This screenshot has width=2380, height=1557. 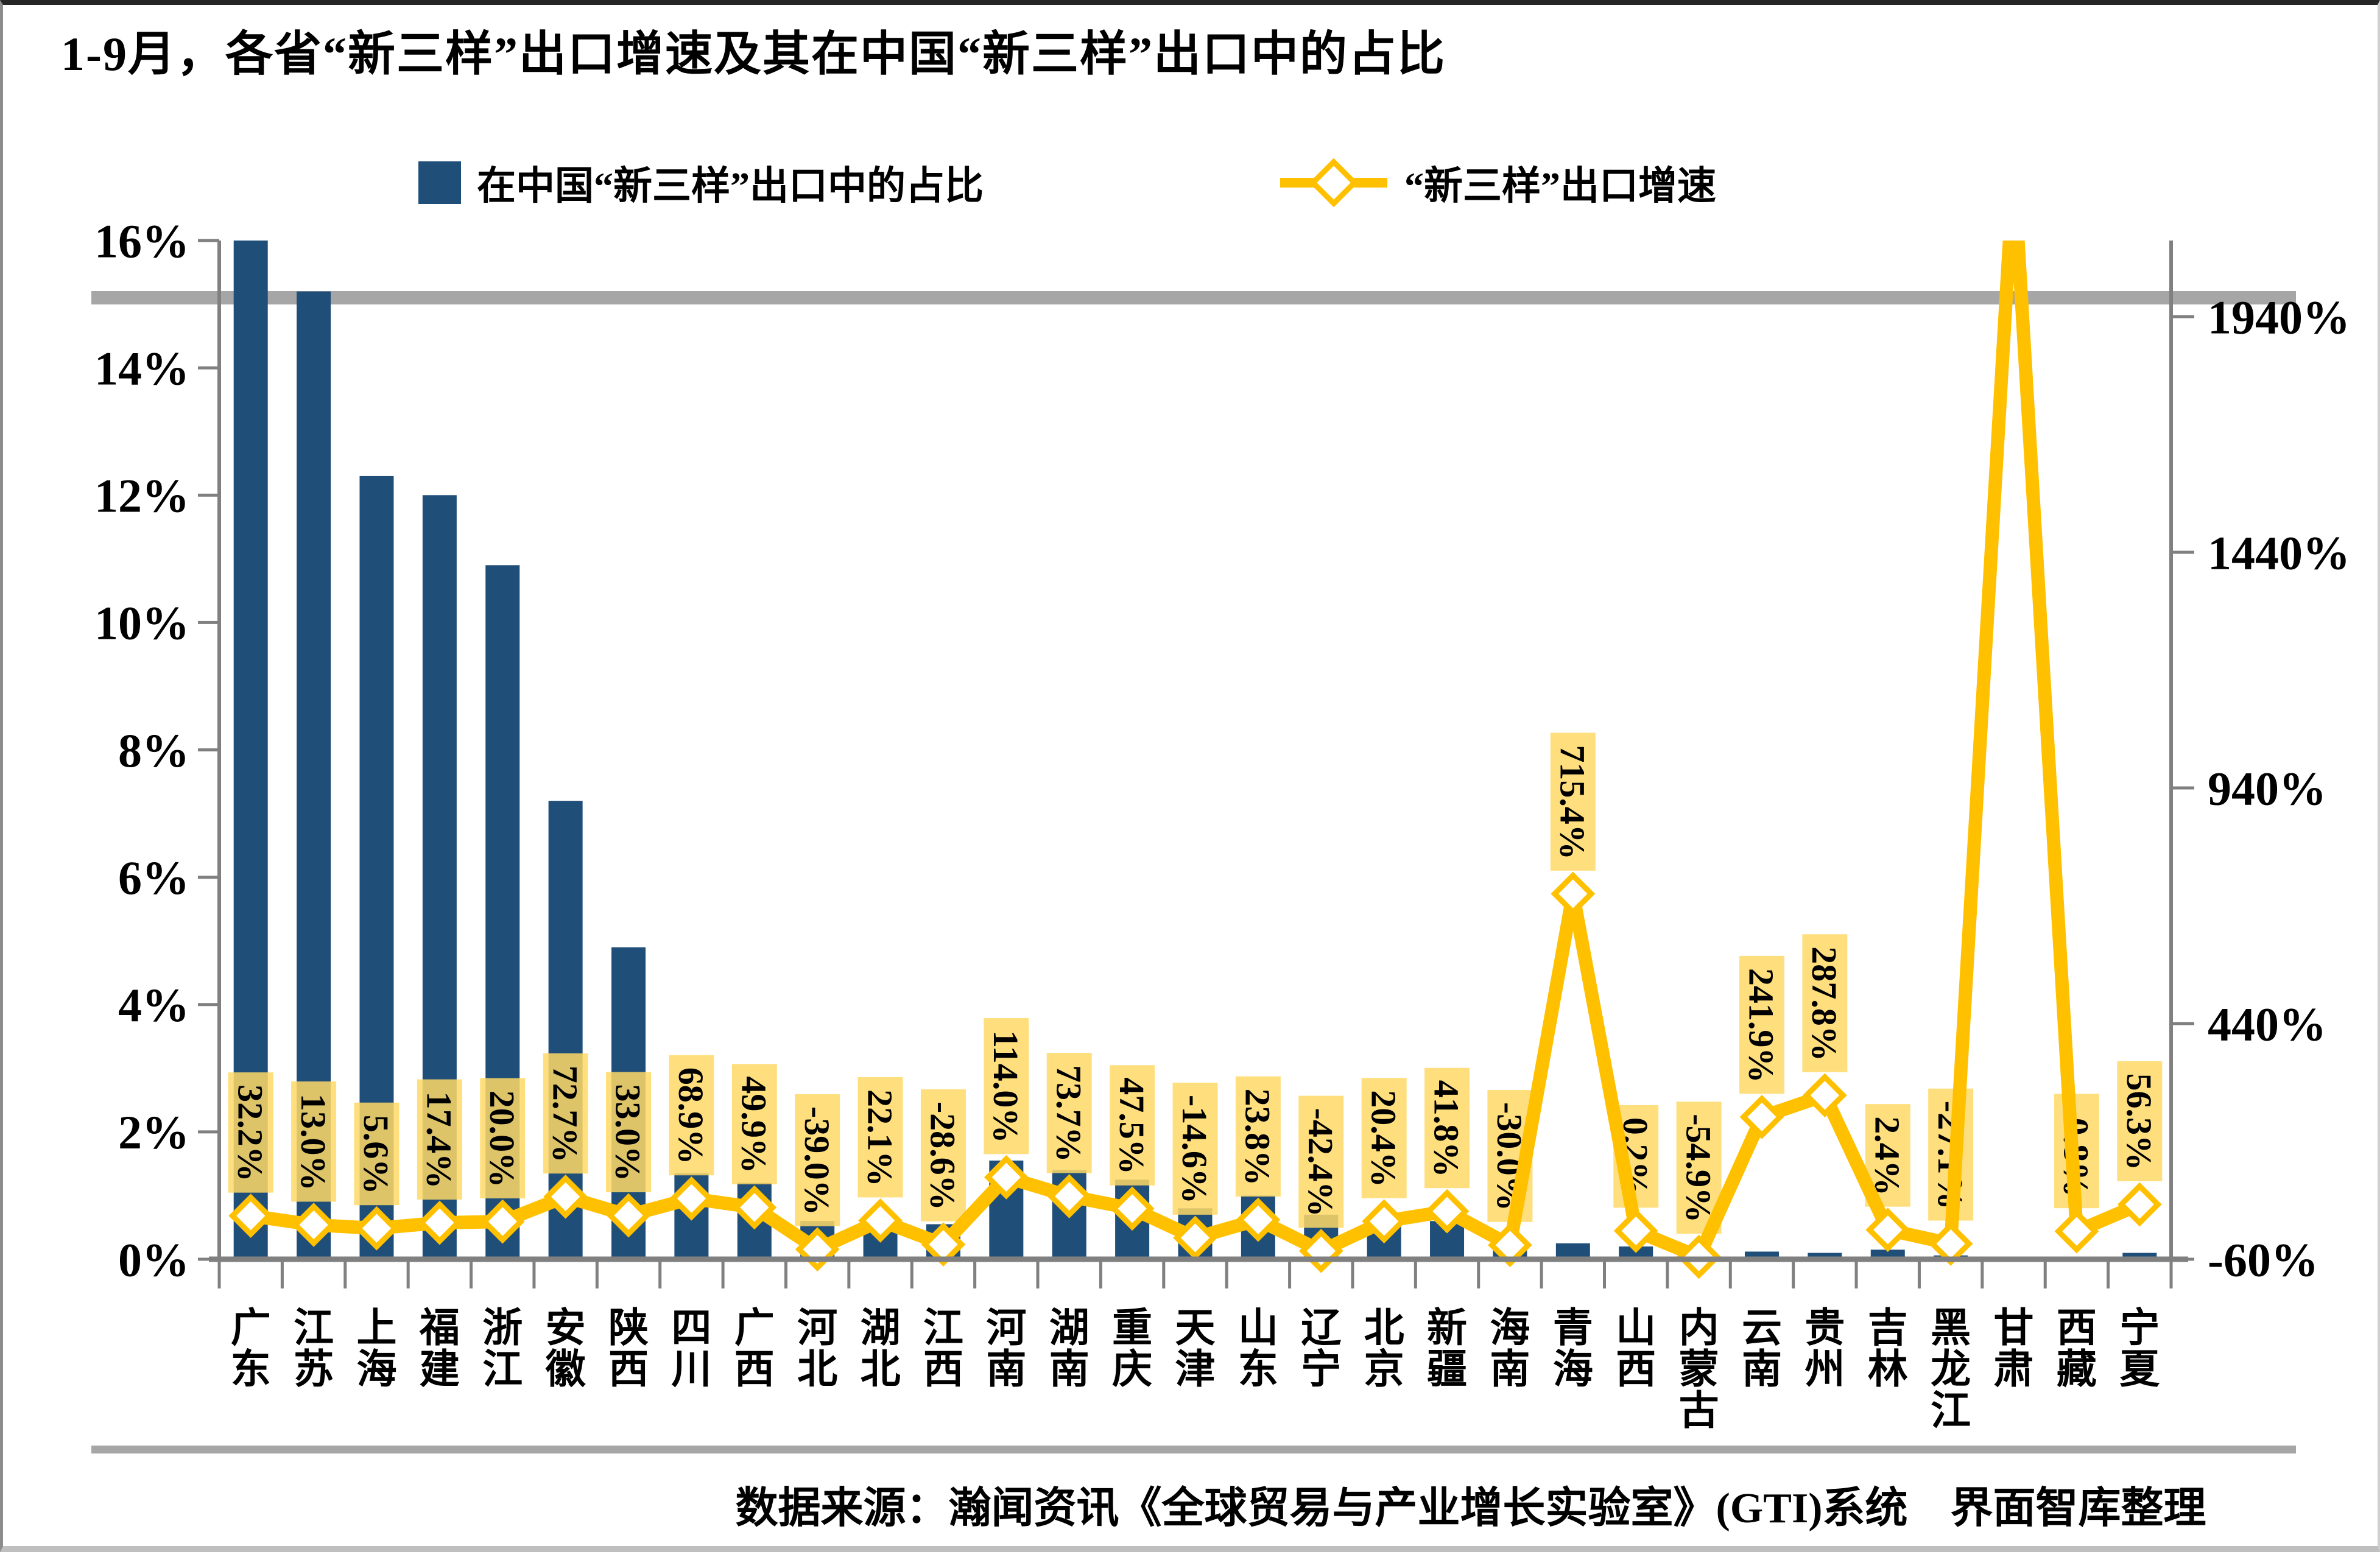 I want to click on svg-text: 22.1%, so click(x=880, y=1138).